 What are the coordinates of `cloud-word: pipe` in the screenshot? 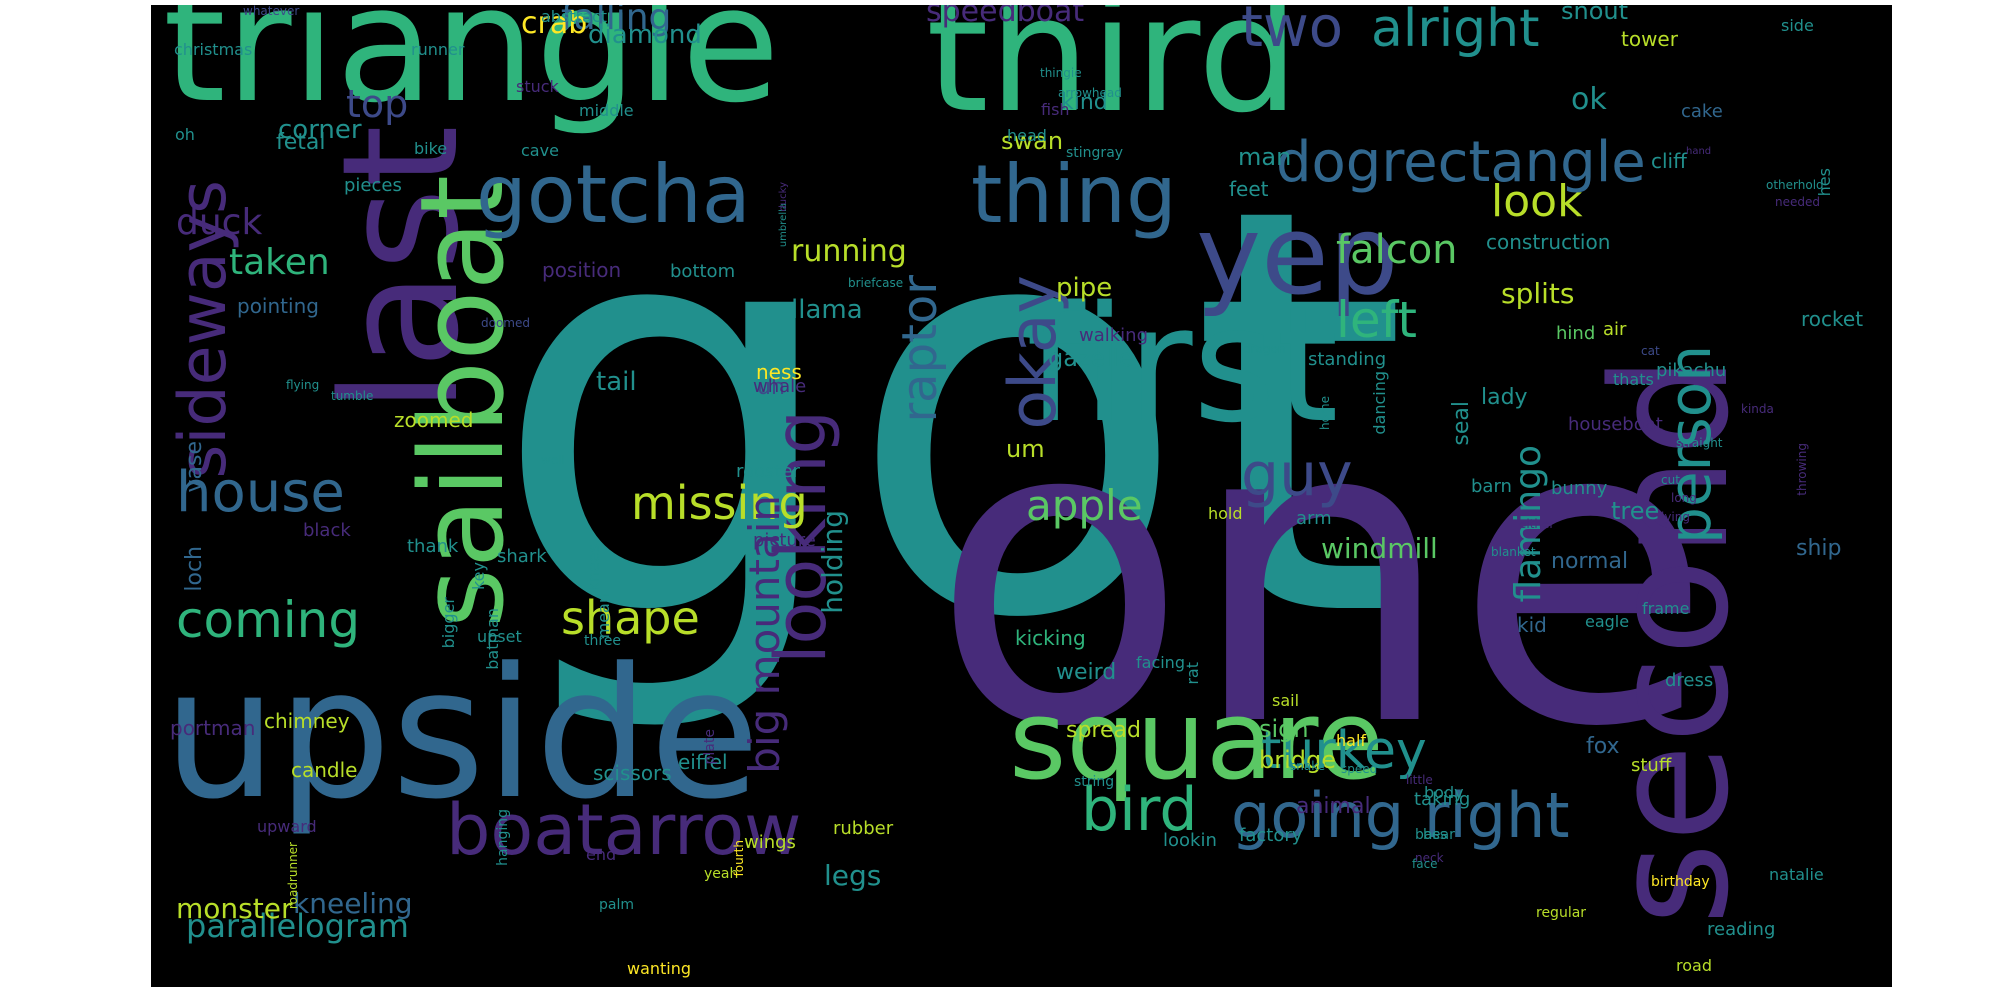 It's located at (1084, 288).